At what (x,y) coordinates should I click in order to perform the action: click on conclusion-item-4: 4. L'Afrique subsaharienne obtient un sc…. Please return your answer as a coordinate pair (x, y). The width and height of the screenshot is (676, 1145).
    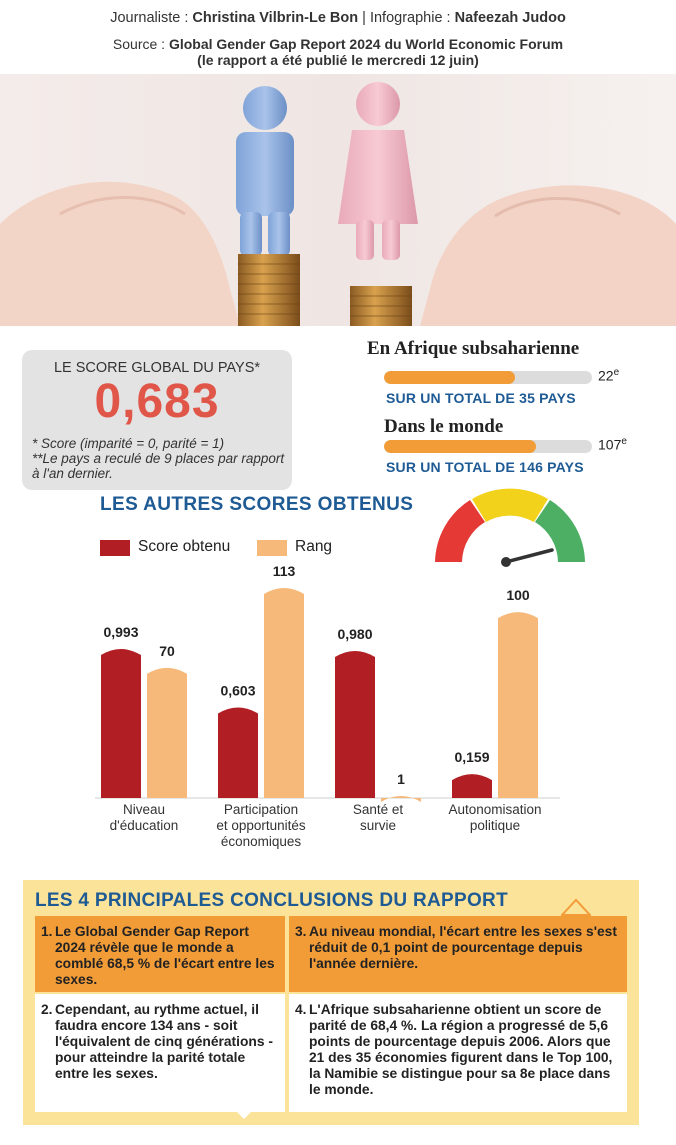
    Looking at the image, I should click on (458, 1053).